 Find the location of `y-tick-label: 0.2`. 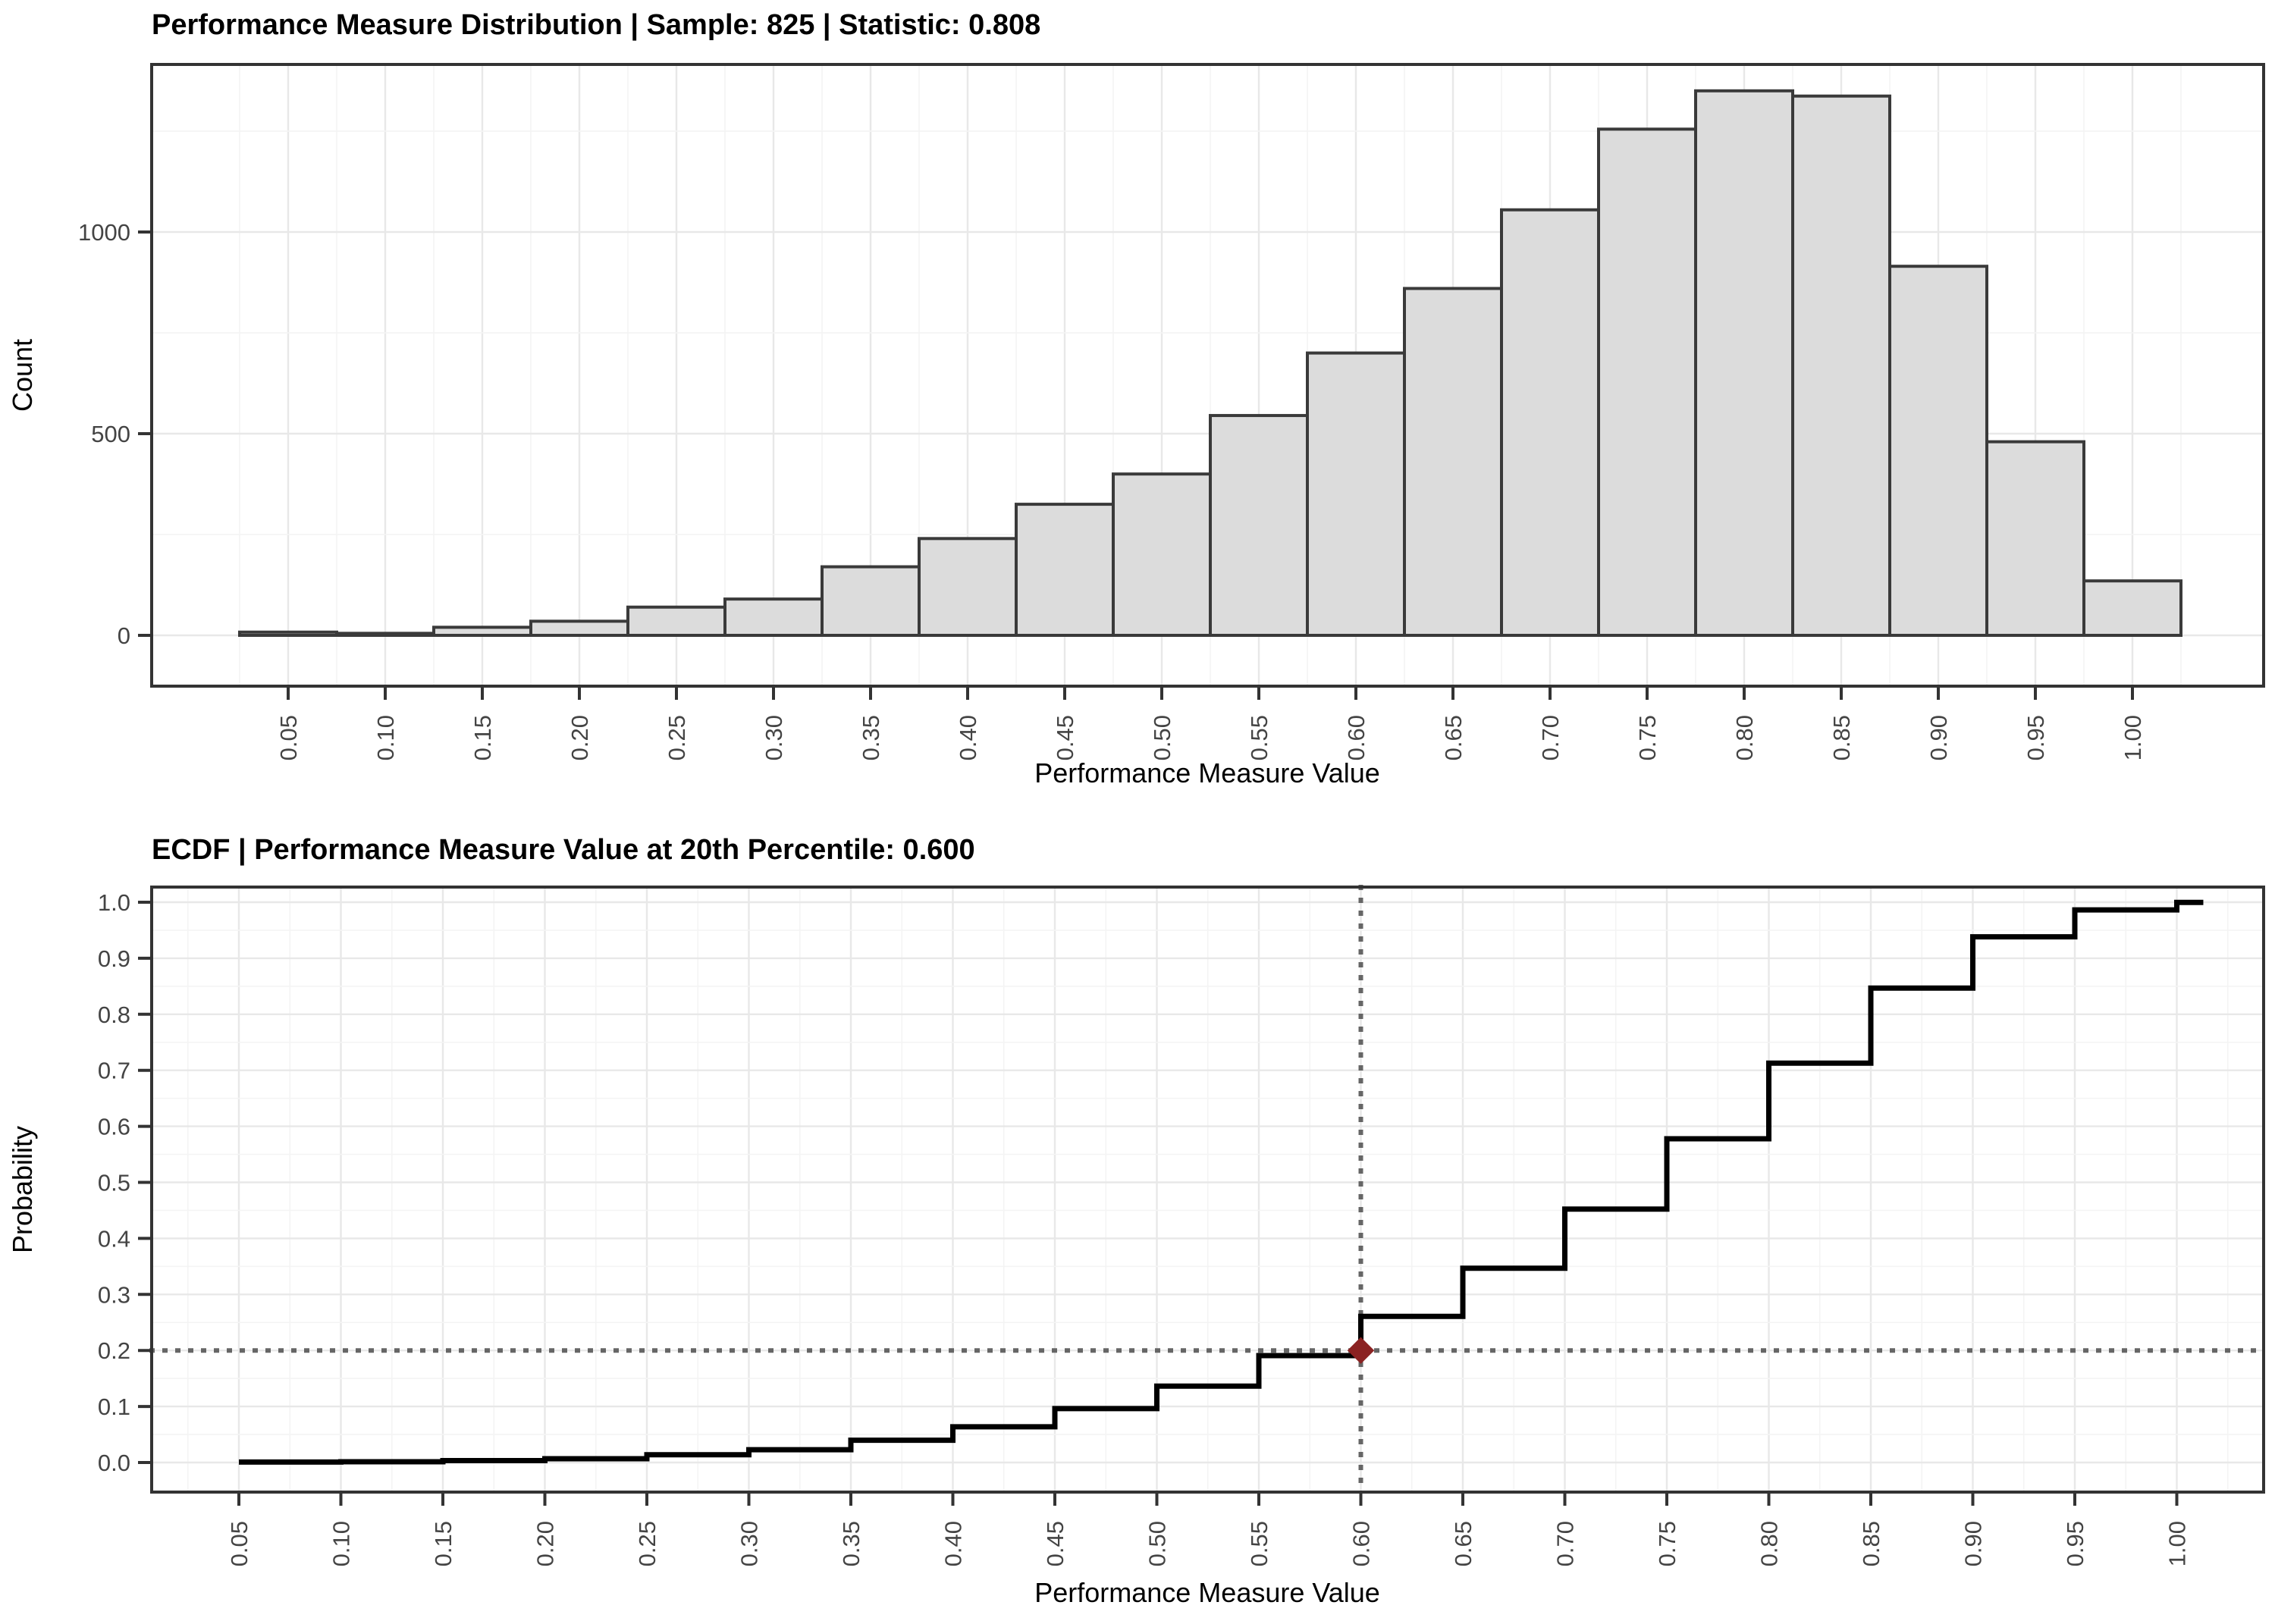

y-tick-label: 0.2 is located at coordinates (114, 1350).